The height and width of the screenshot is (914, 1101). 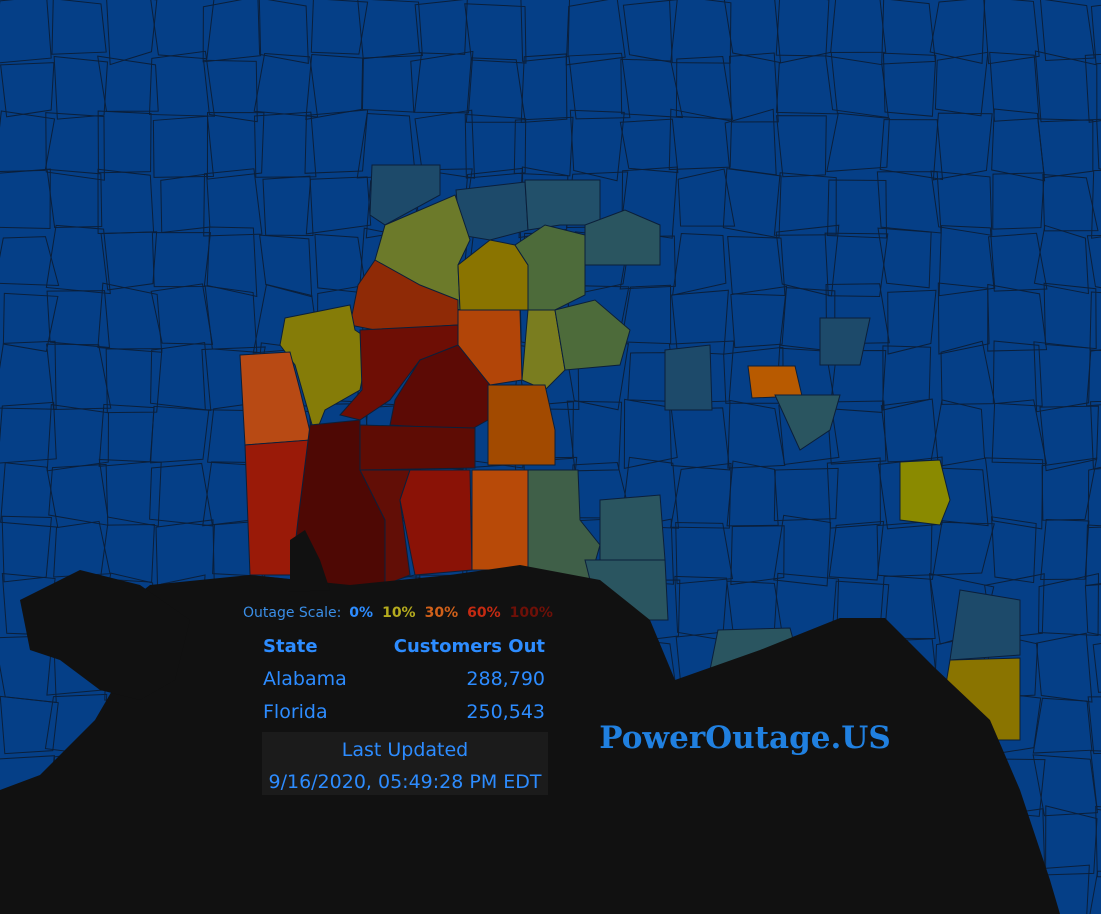 I want to click on legend-levels: 0% 10% 30% 60% 100%, so click(x=451, y=613).